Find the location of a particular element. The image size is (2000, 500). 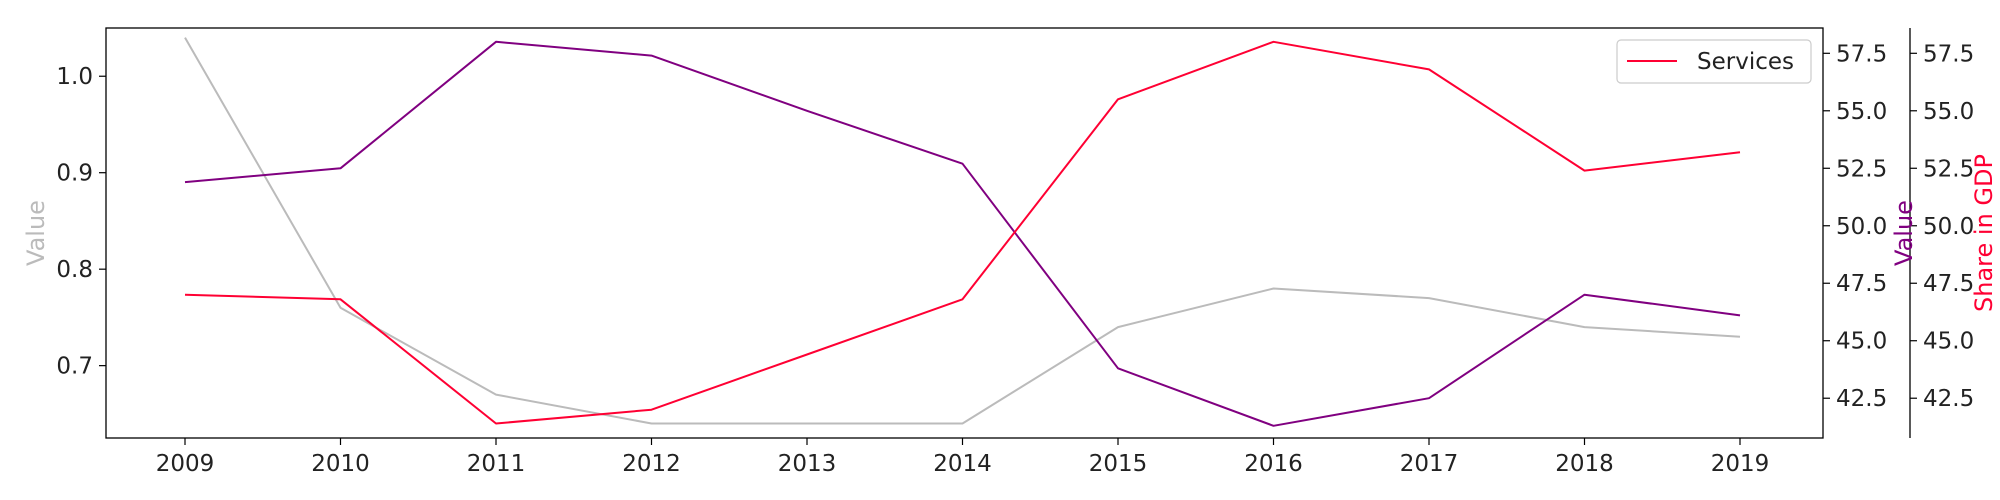

x-tick-label: 2016 is located at coordinates (1273, 464).